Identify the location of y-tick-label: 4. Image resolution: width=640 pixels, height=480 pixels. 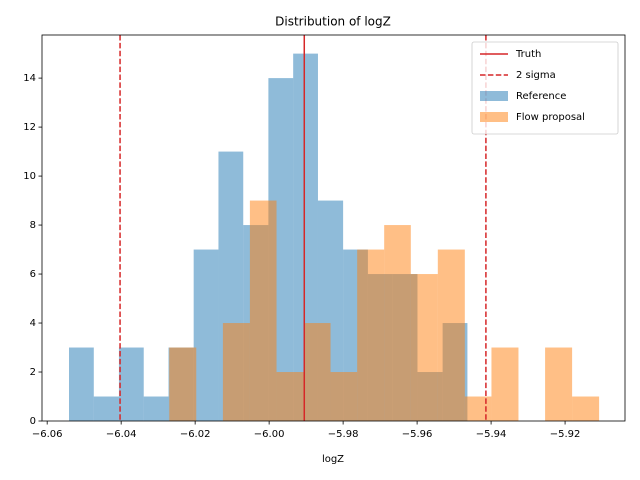
(33, 323).